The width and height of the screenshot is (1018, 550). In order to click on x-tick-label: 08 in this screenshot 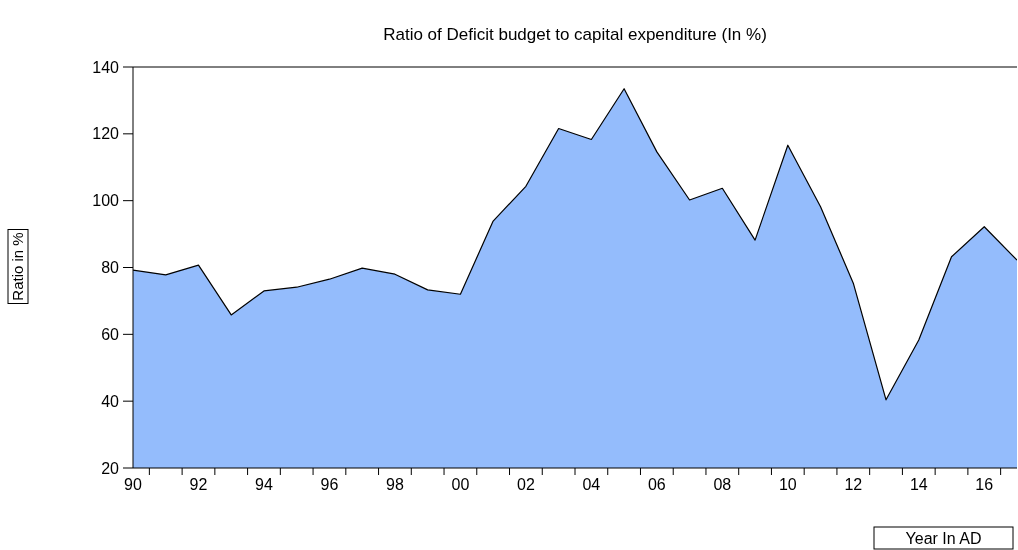, I will do `click(722, 484)`.